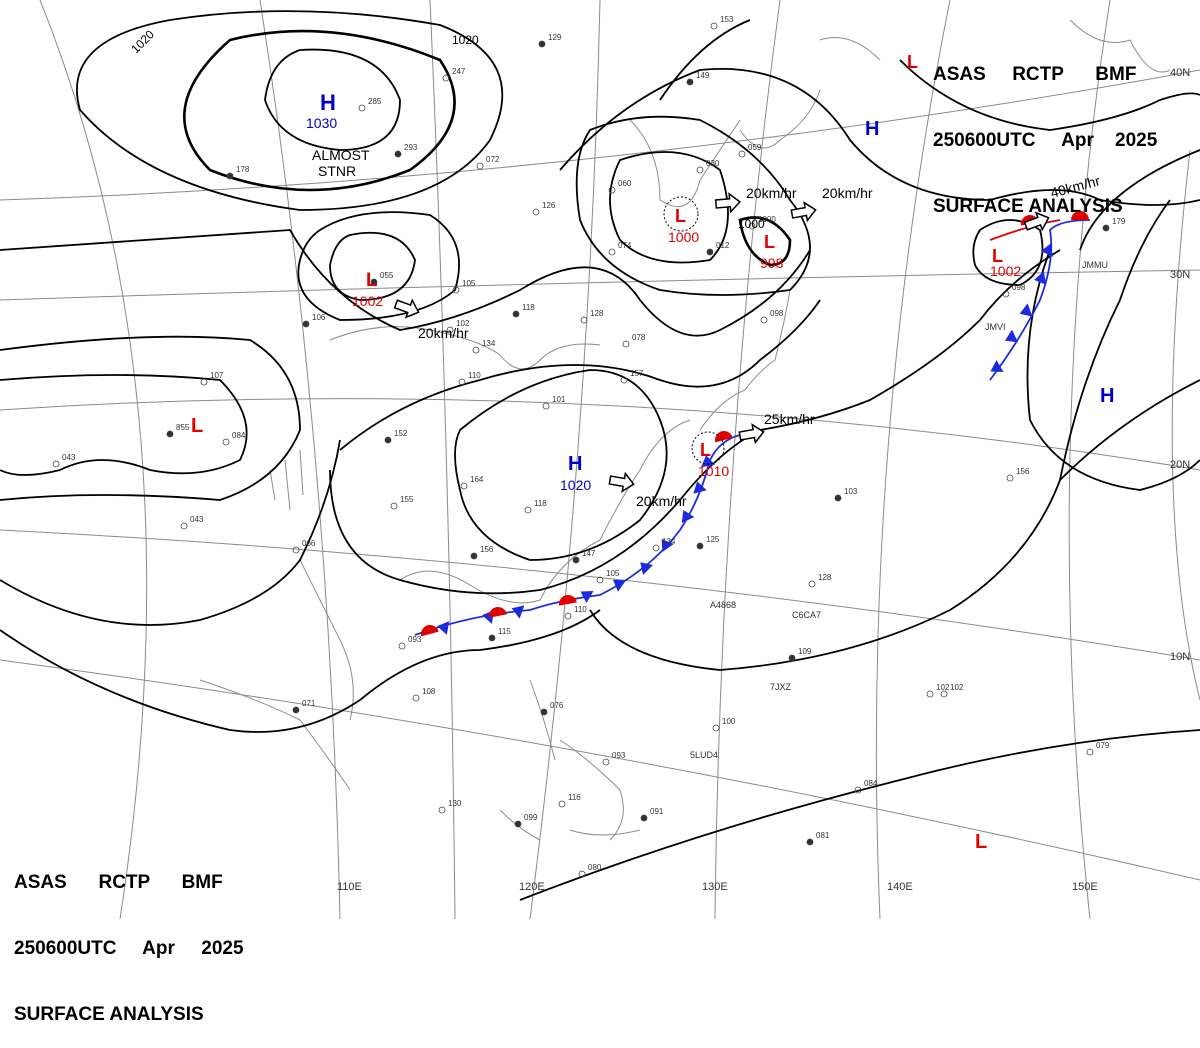 The height and width of the screenshot is (1048, 1200). I want to click on station-value: 128, so click(597, 313).